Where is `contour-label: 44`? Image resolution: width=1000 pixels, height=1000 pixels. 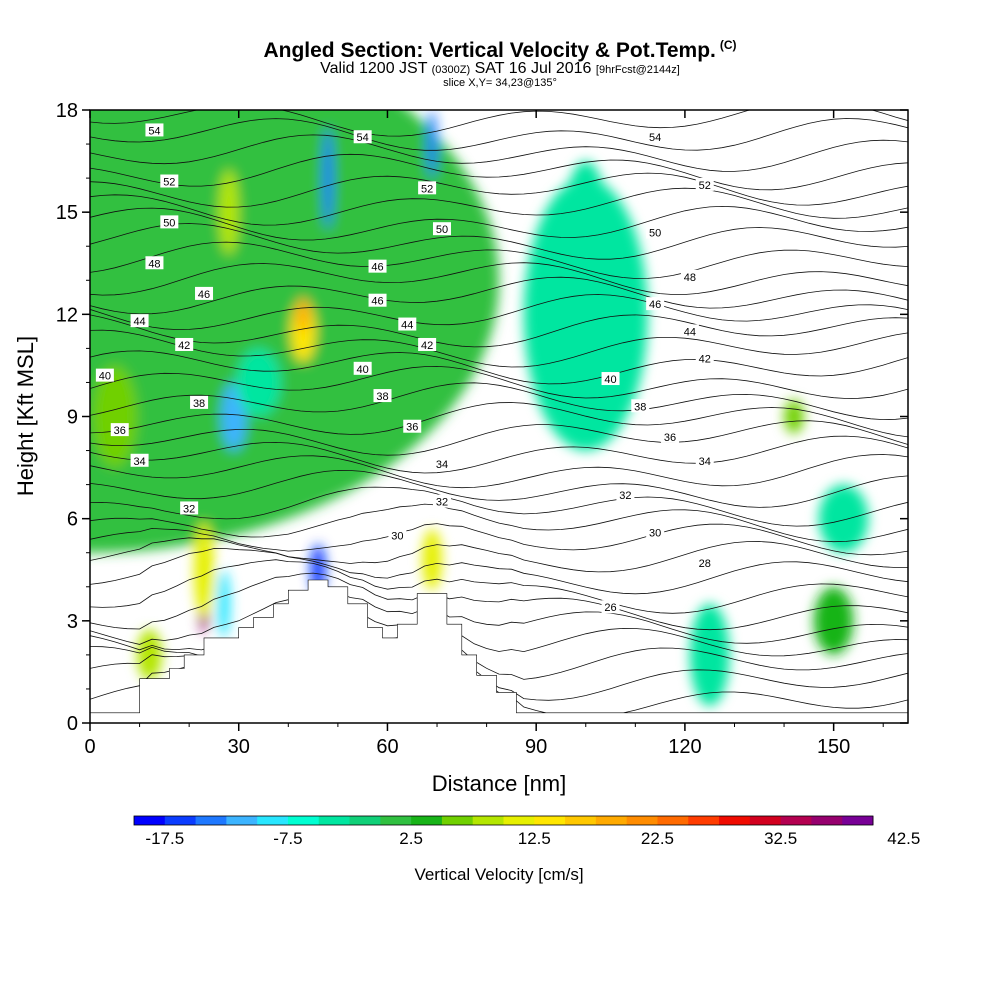
contour-label: 44 is located at coordinates (139, 321).